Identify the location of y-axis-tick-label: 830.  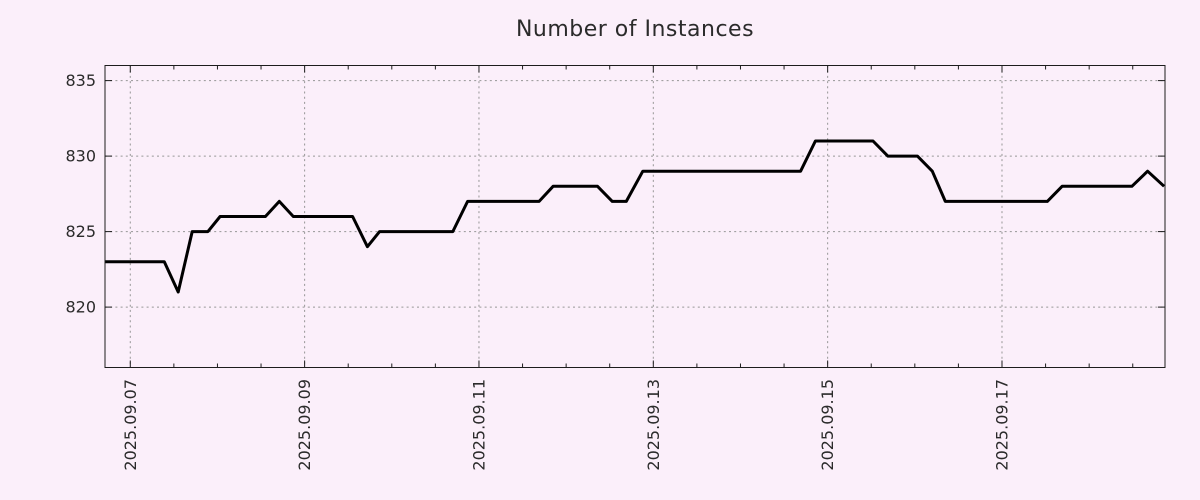
(80, 156).